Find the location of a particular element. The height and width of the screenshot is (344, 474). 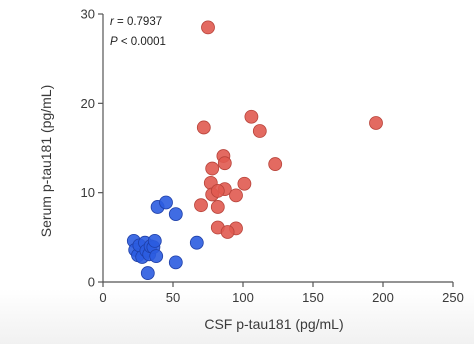

stat-annotation: r = 0.7937 P < 0.0001 is located at coordinates (138, 32).